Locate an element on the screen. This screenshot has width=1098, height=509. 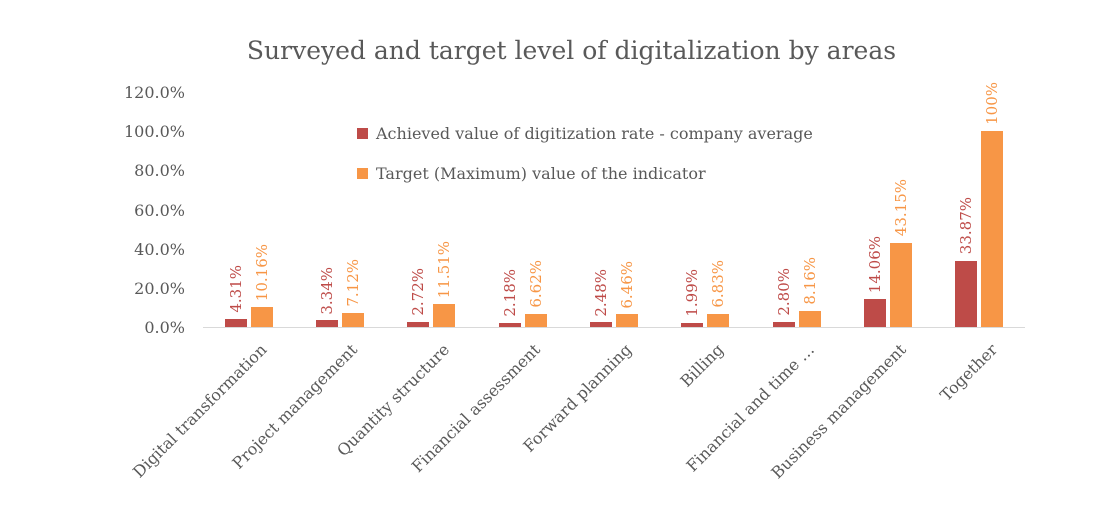
y-tick-label: 0.0% is located at coordinates (164, 327).